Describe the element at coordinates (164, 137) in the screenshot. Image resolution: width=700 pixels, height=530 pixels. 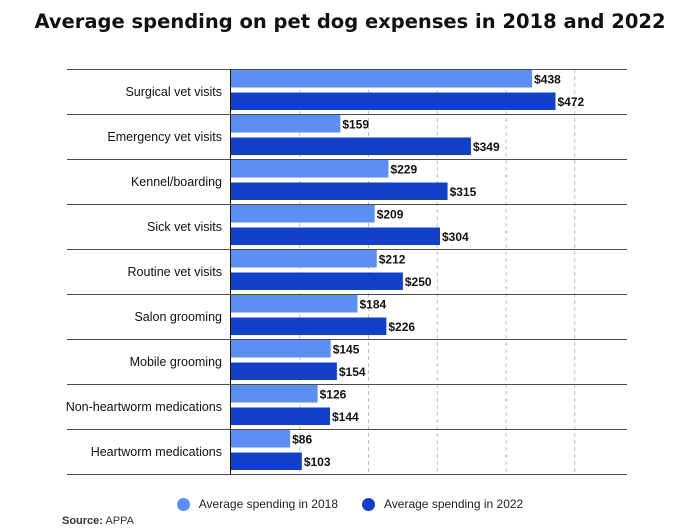
I see `category-label: Emergency vet visits` at that location.